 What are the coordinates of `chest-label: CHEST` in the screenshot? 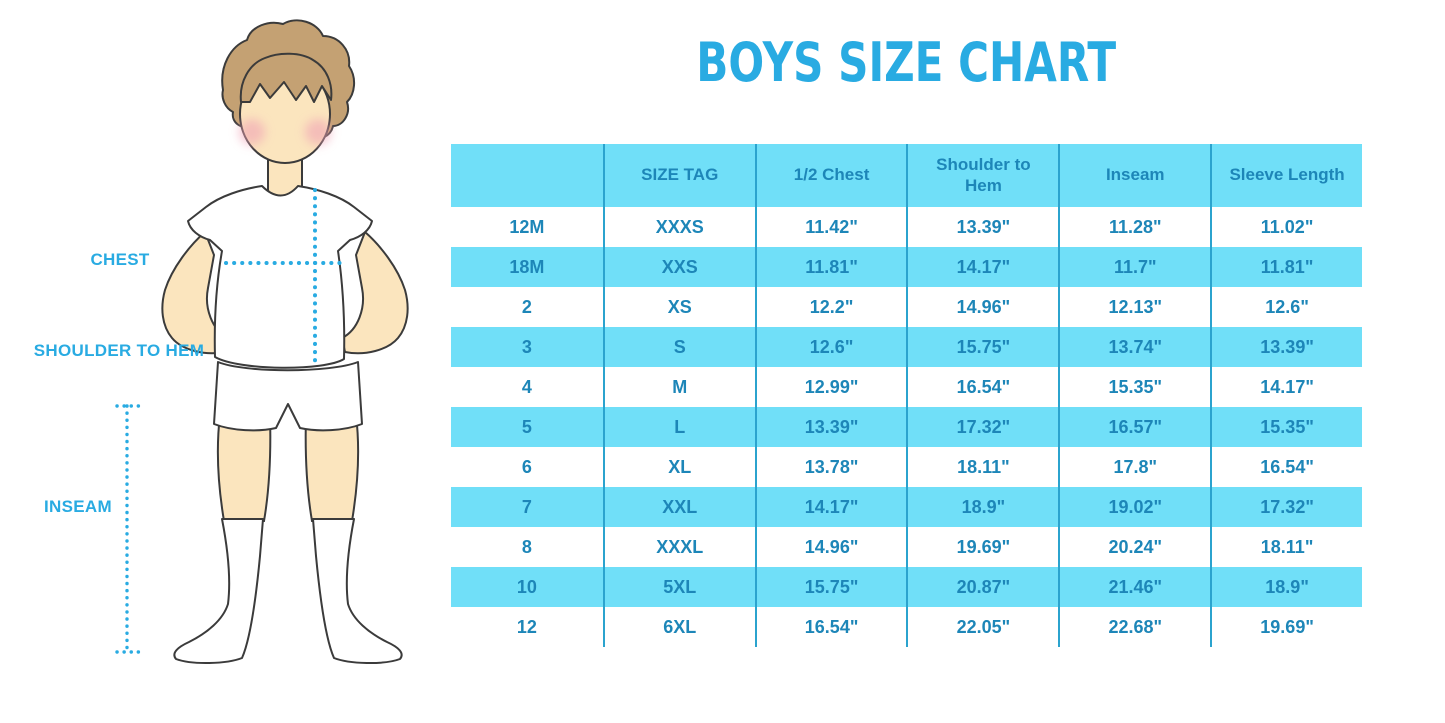 It's located at (120, 259).